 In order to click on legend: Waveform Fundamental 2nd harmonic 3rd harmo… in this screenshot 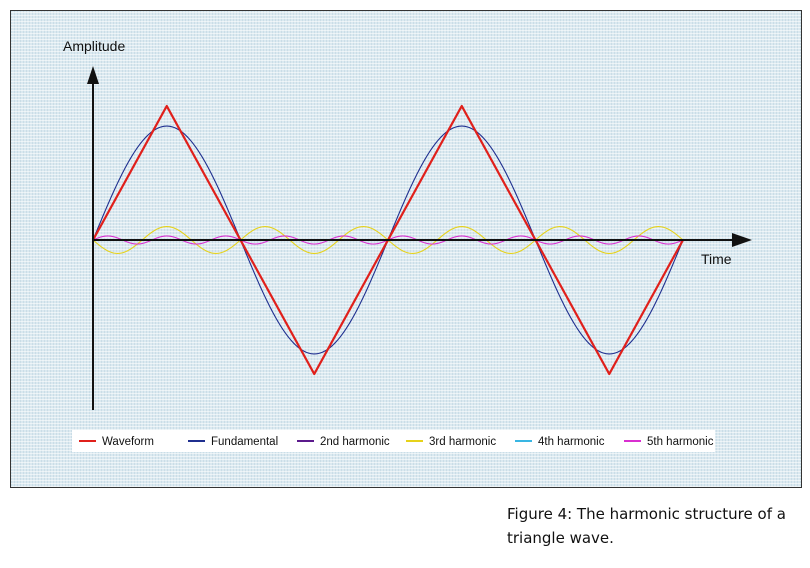, I will do `click(393, 441)`.